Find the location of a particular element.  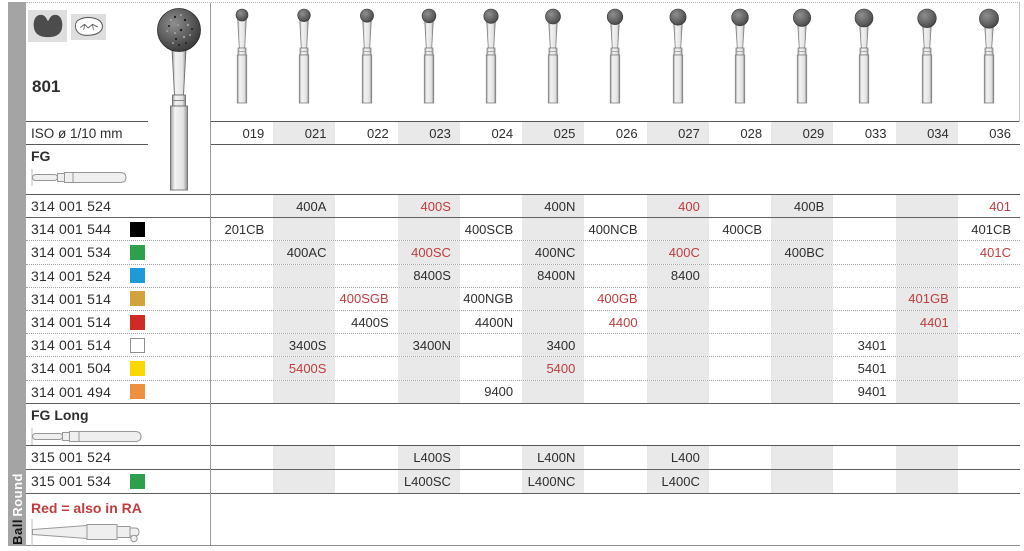

product-row-314001514: 314 001 514 4400S 4400N 4400 4401 is located at coordinates (523, 322).